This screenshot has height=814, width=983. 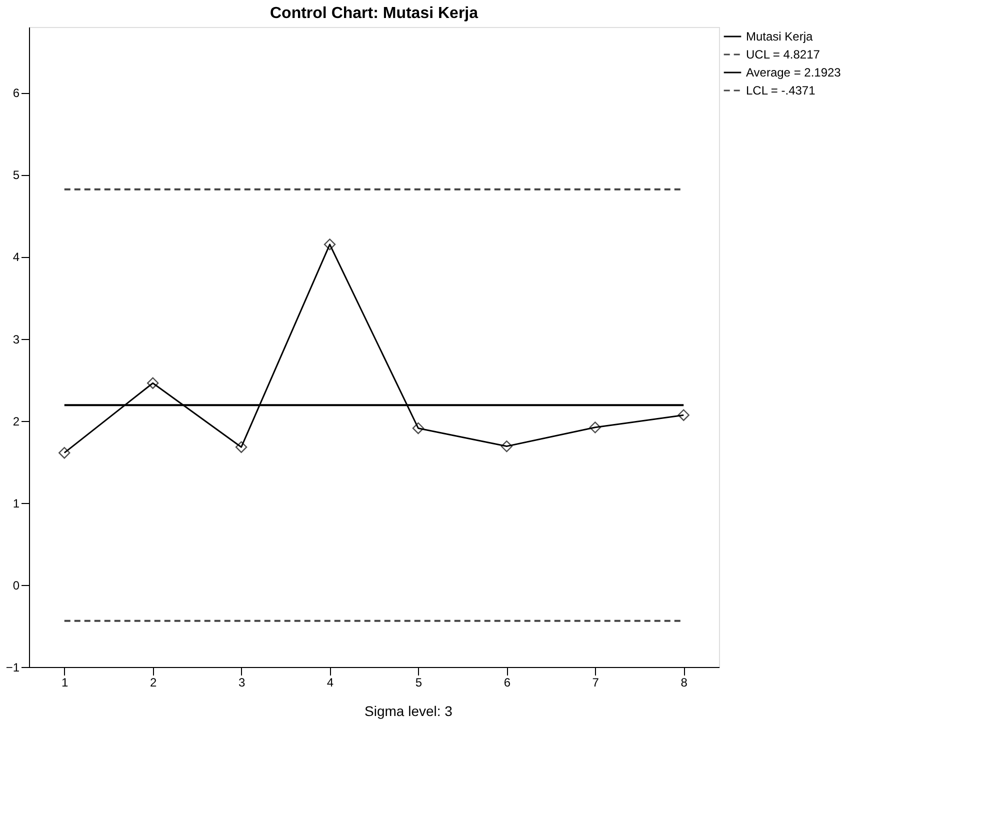 I want to click on y-tick-label: 3, so click(x=16, y=339).